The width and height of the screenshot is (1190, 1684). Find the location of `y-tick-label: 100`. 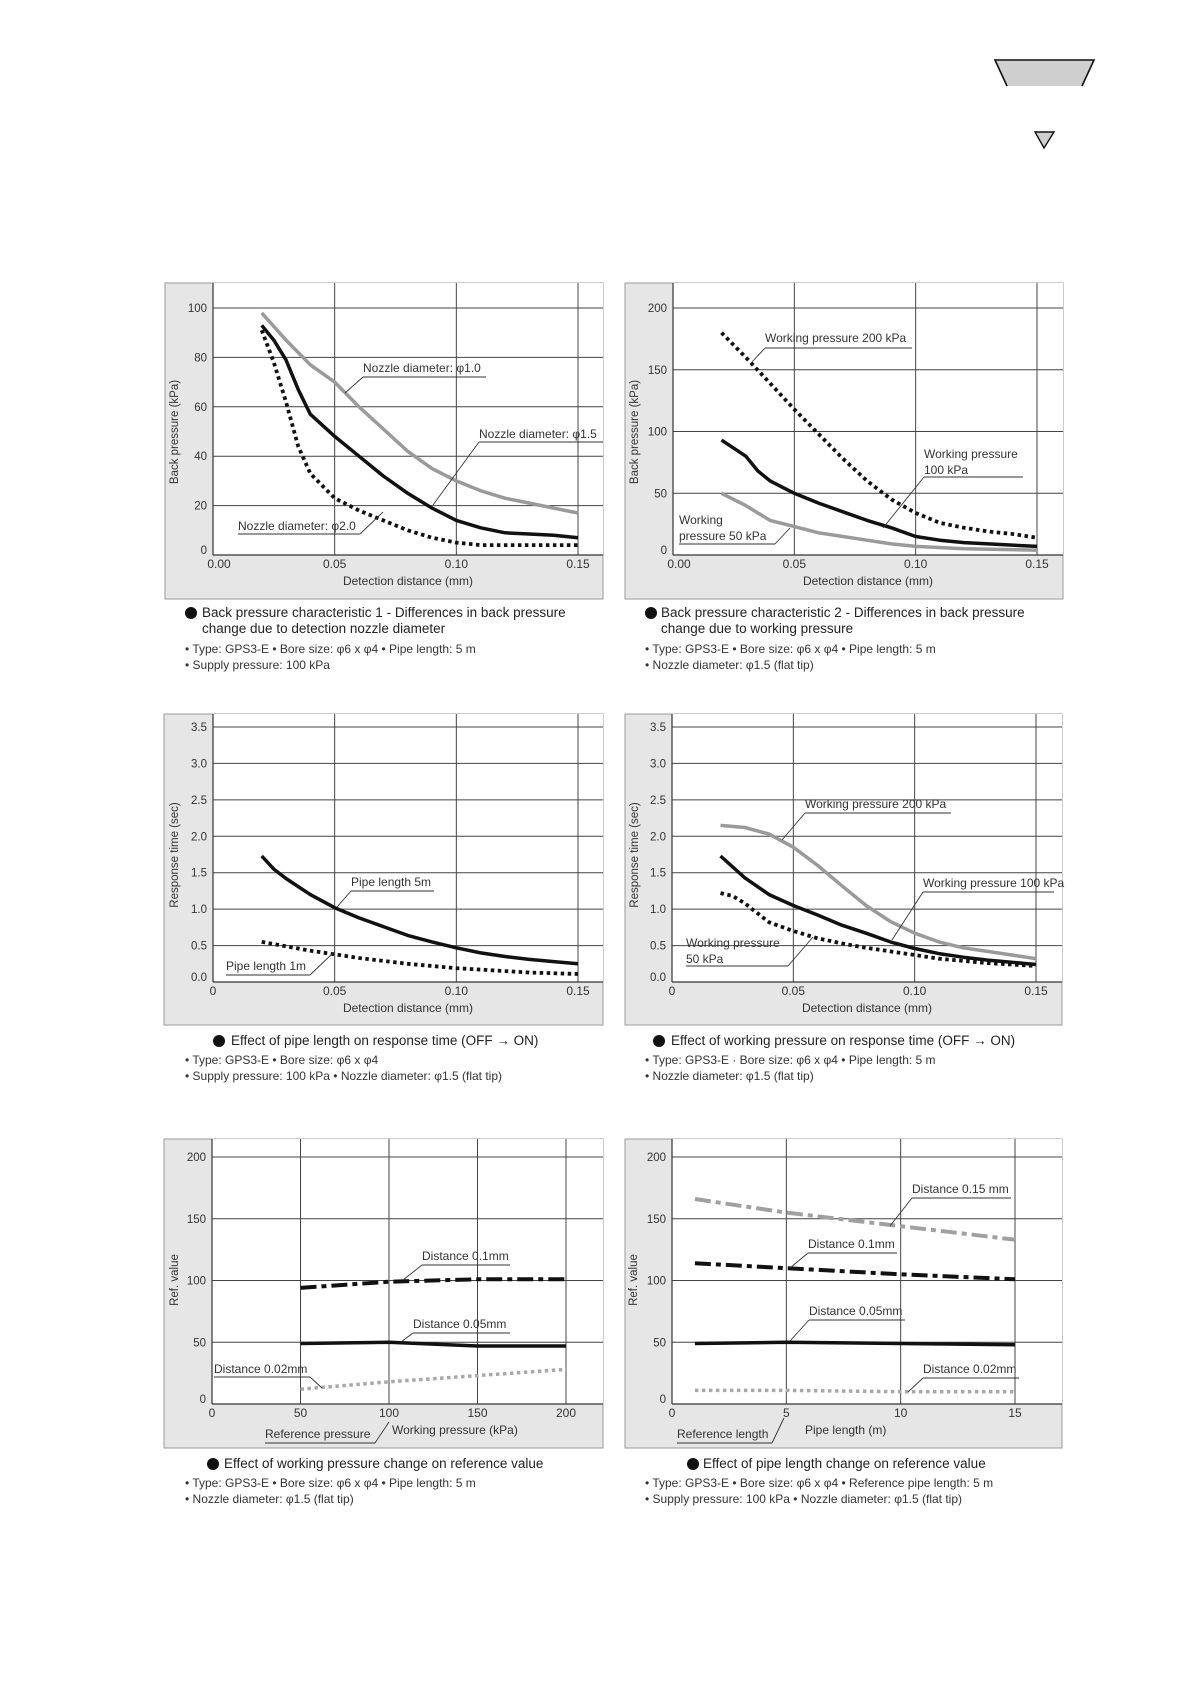

y-tick-label: 100 is located at coordinates (196, 1282).